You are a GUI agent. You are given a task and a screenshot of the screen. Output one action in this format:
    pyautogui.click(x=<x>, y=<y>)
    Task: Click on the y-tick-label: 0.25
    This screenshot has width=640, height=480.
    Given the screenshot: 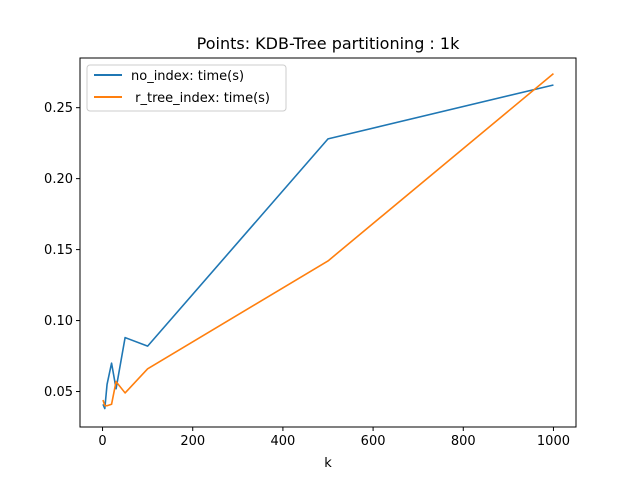 What is the action you would take?
    pyautogui.click(x=58, y=108)
    